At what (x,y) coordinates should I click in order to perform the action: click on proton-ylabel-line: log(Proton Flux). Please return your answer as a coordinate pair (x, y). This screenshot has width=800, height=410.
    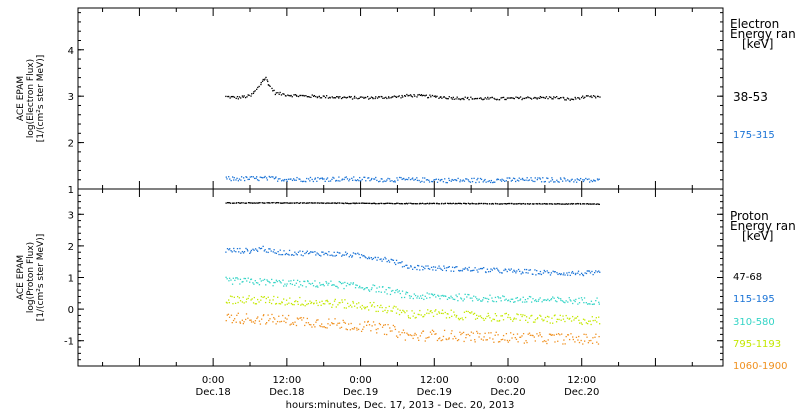
    Looking at the image, I should click on (31, 277).